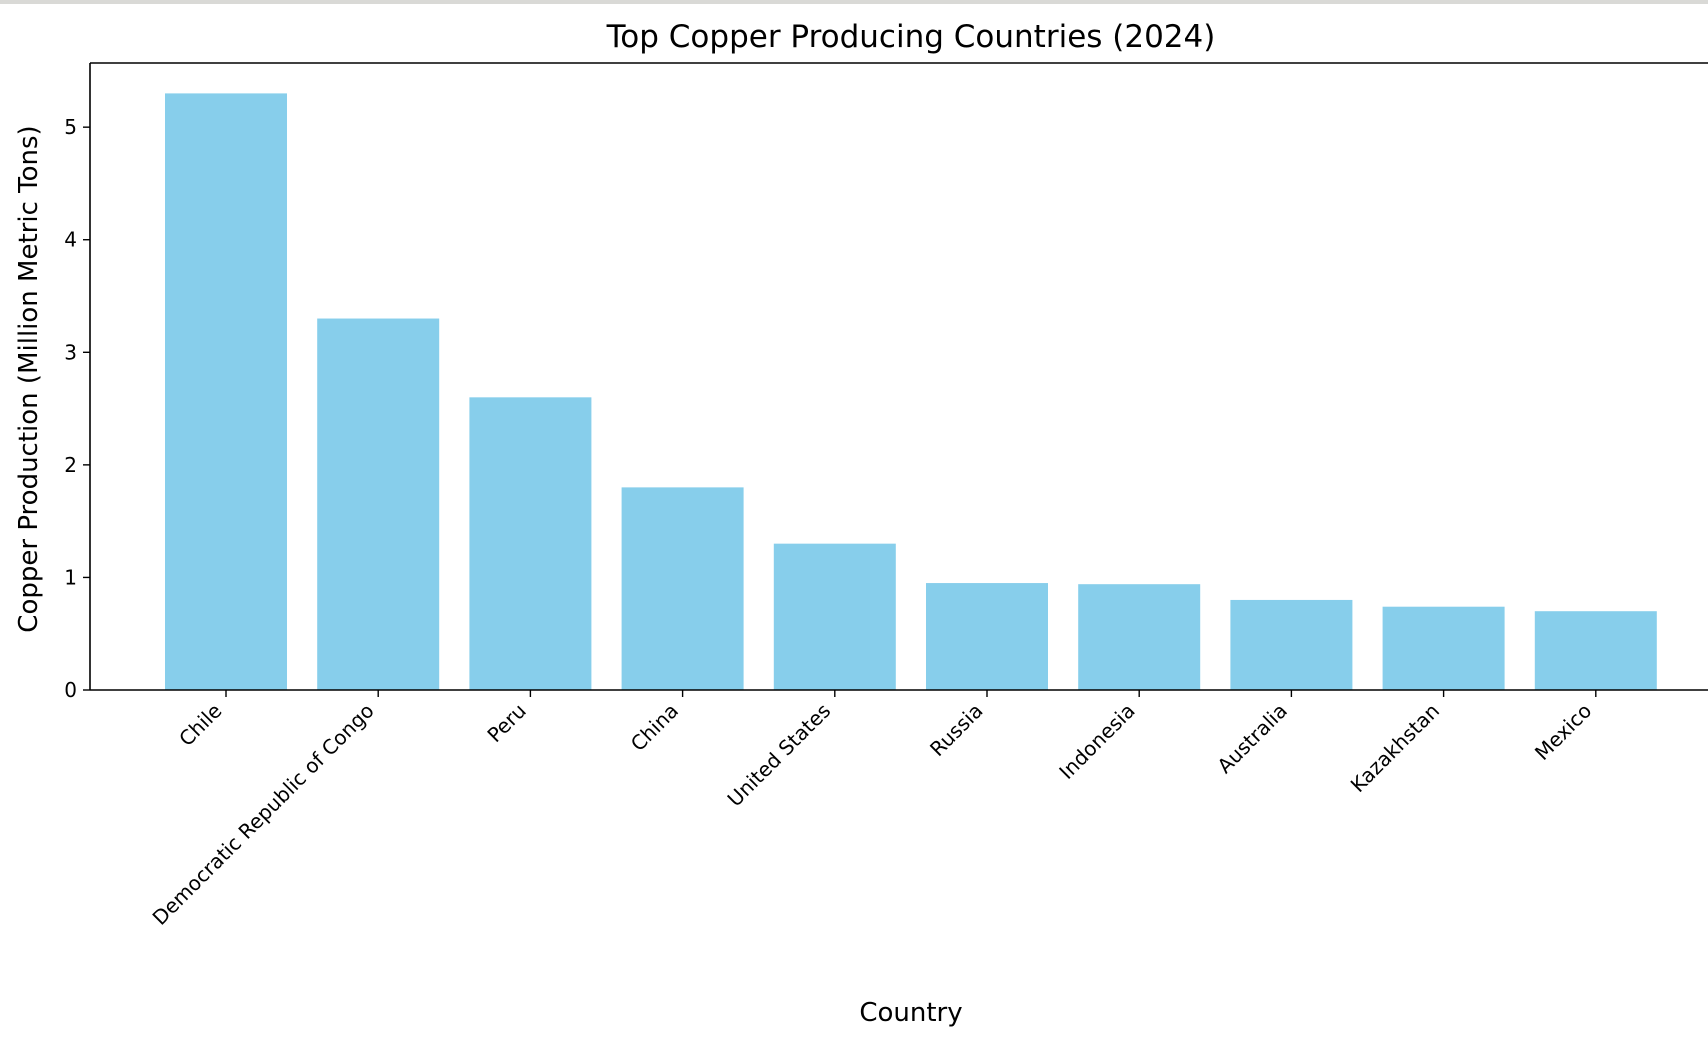  I want to click on window-top-strip, so click(854, 2).